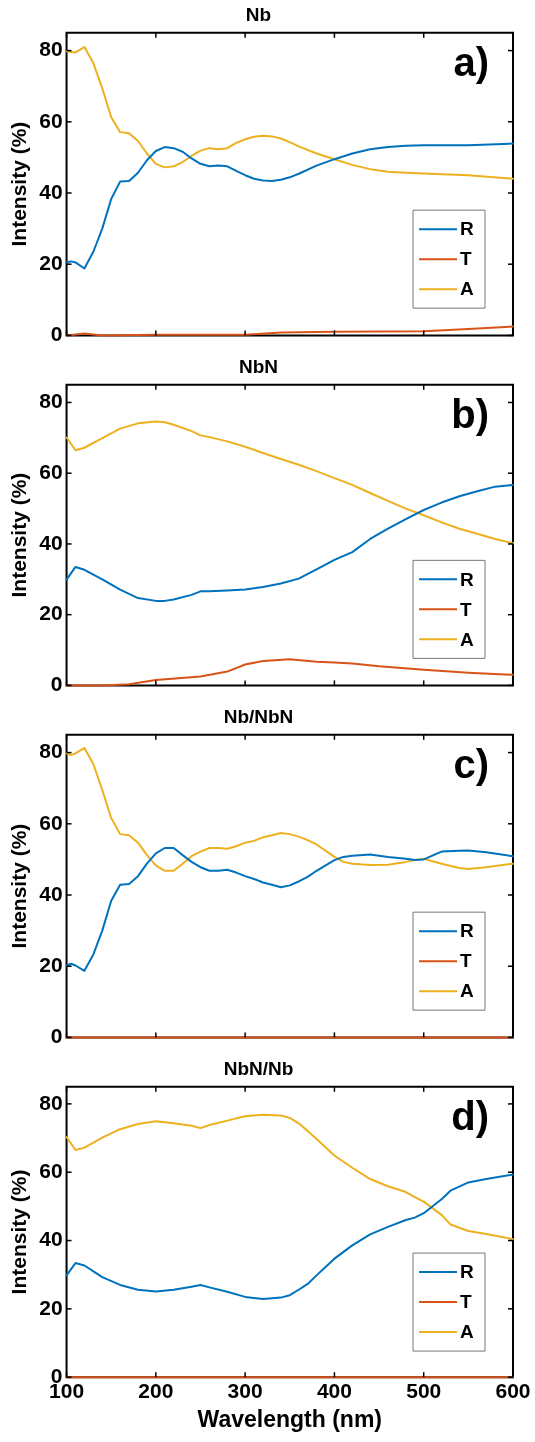 This screenshot has width=535, height=1442. I want to click on x-axis-title: Wavelength (nm), so click(289, 1418).